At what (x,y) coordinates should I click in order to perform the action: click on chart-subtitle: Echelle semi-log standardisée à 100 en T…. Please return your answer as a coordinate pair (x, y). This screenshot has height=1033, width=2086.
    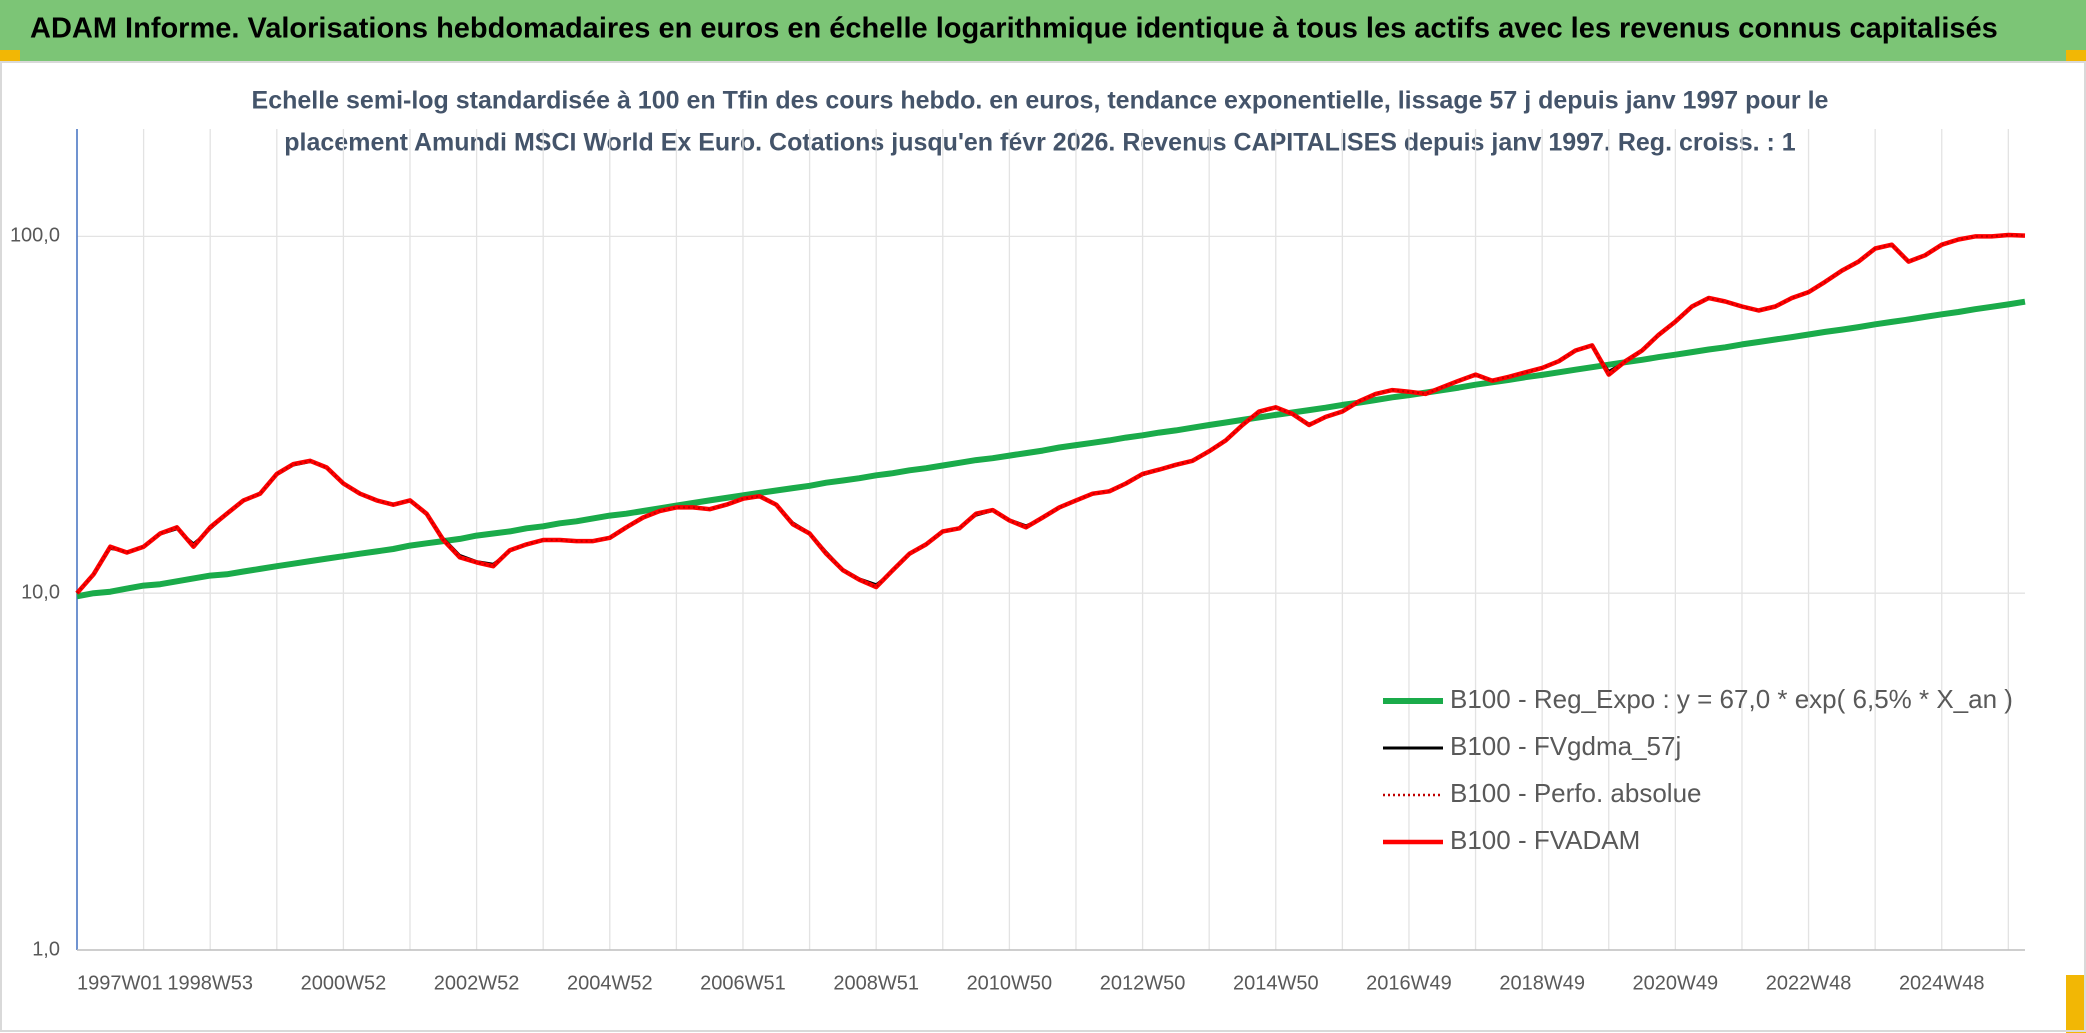
    Looking at the image, I should click on (1040, 101).